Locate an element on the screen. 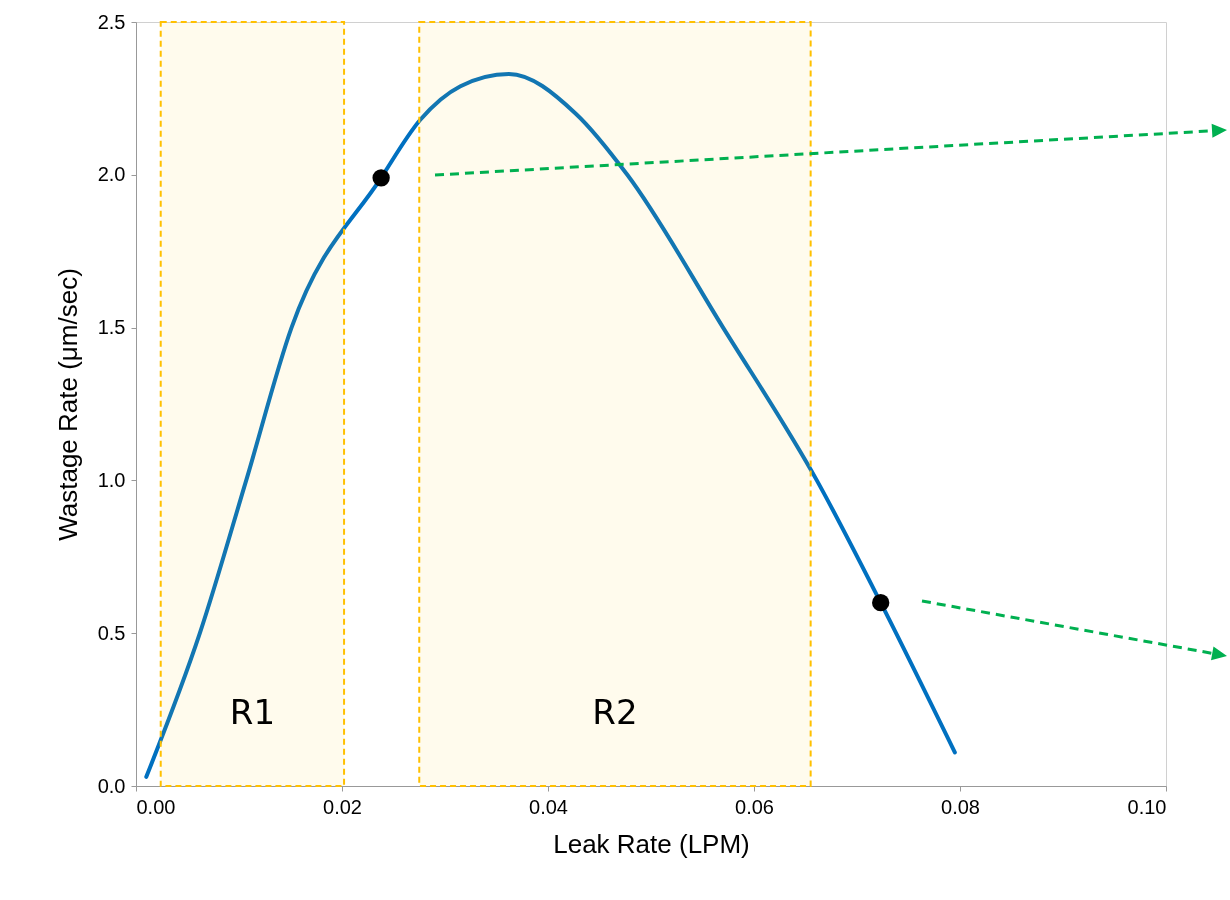 This screenshot has width=1230, height=900. y-tick-label: 1.5 is located at coordinates (111, 327).